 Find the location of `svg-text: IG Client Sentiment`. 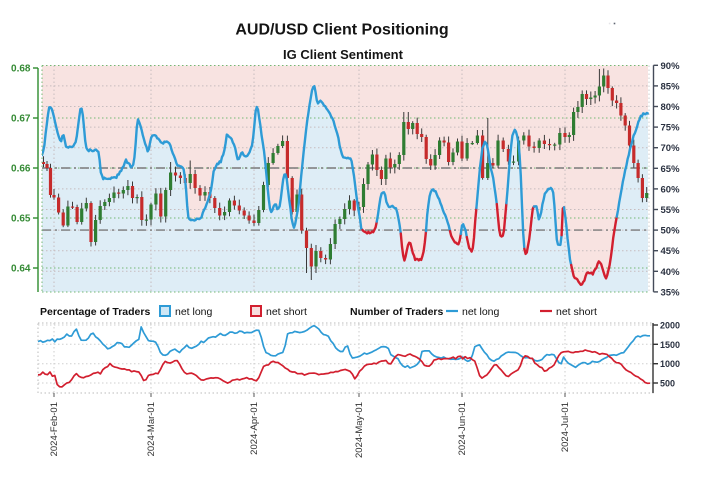

svg-text: IG Client Sentiment is located at coordinates (343, 54).